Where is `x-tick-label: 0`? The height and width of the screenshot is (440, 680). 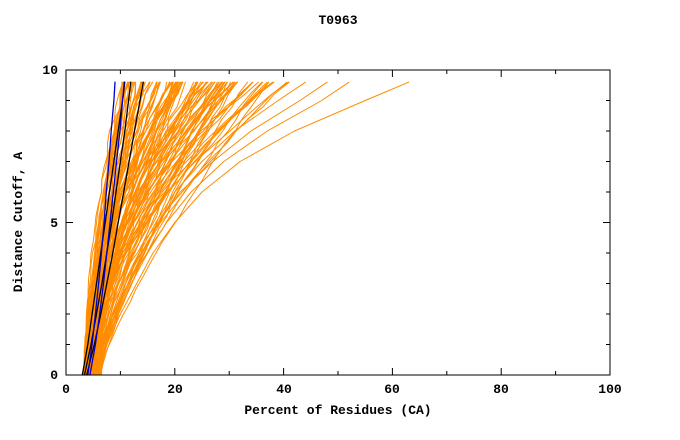 x-tick-label: 0 is located at coordinates (66, 389).